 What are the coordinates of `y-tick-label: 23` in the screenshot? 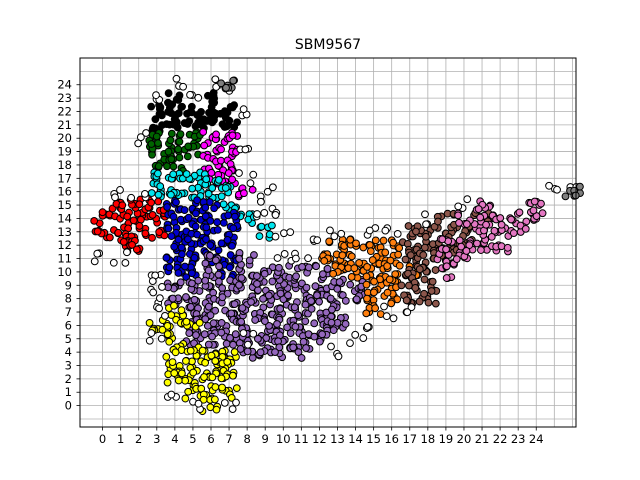 It's located at (64, 98).